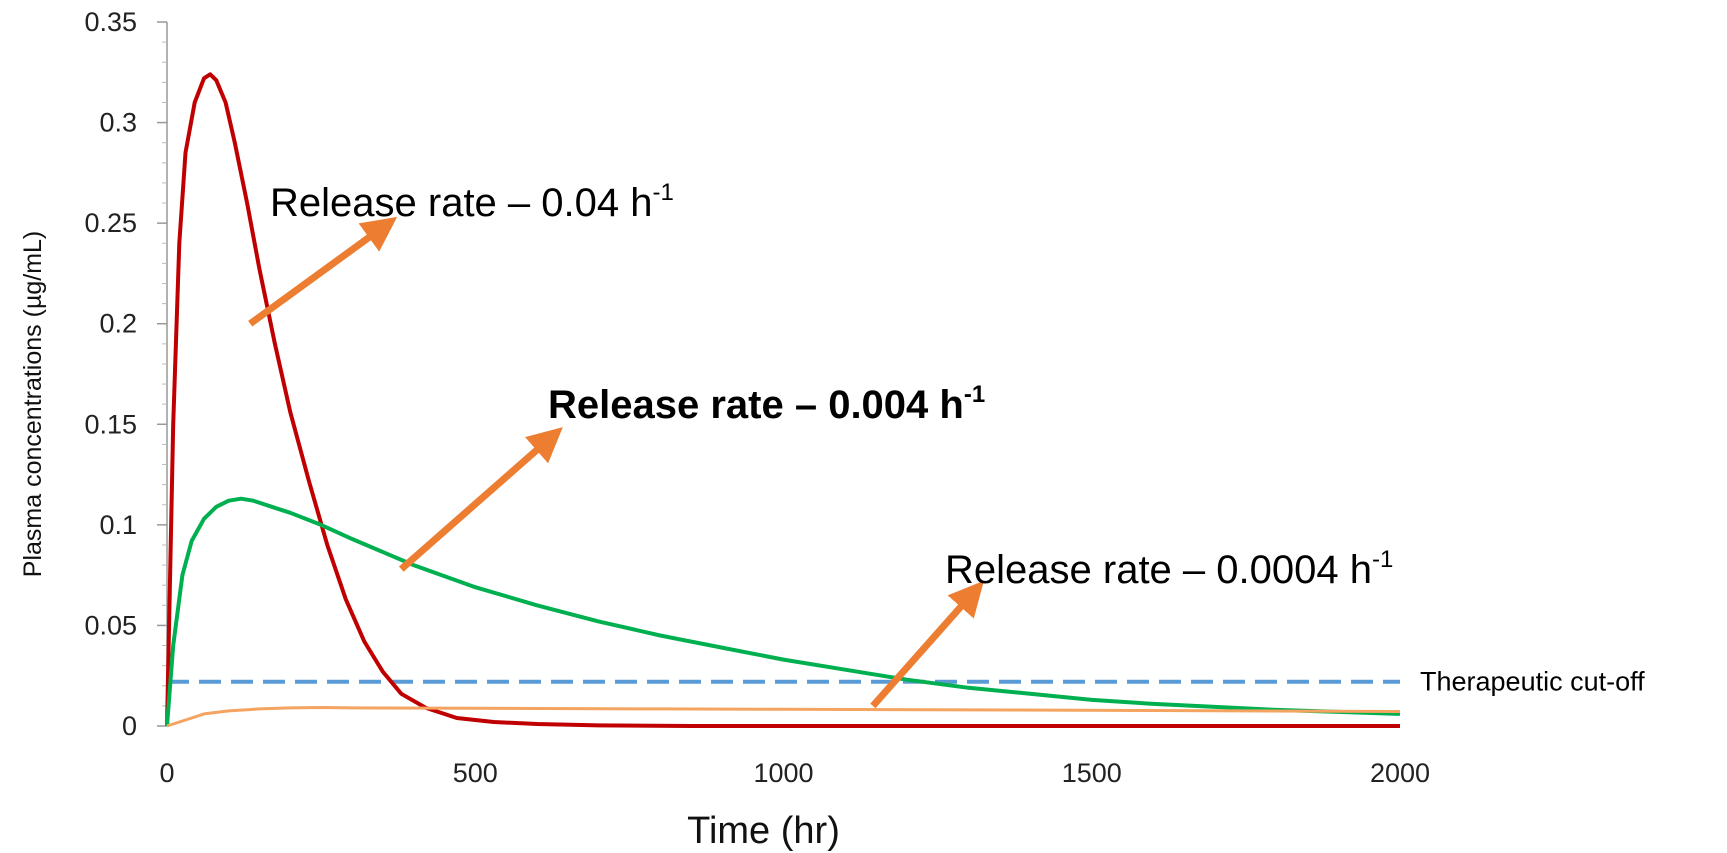 The width and height of the screenshot is (1727, 853). I want to click on annotation-label: Release rate – 0.004 h-1, so click(766, 404).